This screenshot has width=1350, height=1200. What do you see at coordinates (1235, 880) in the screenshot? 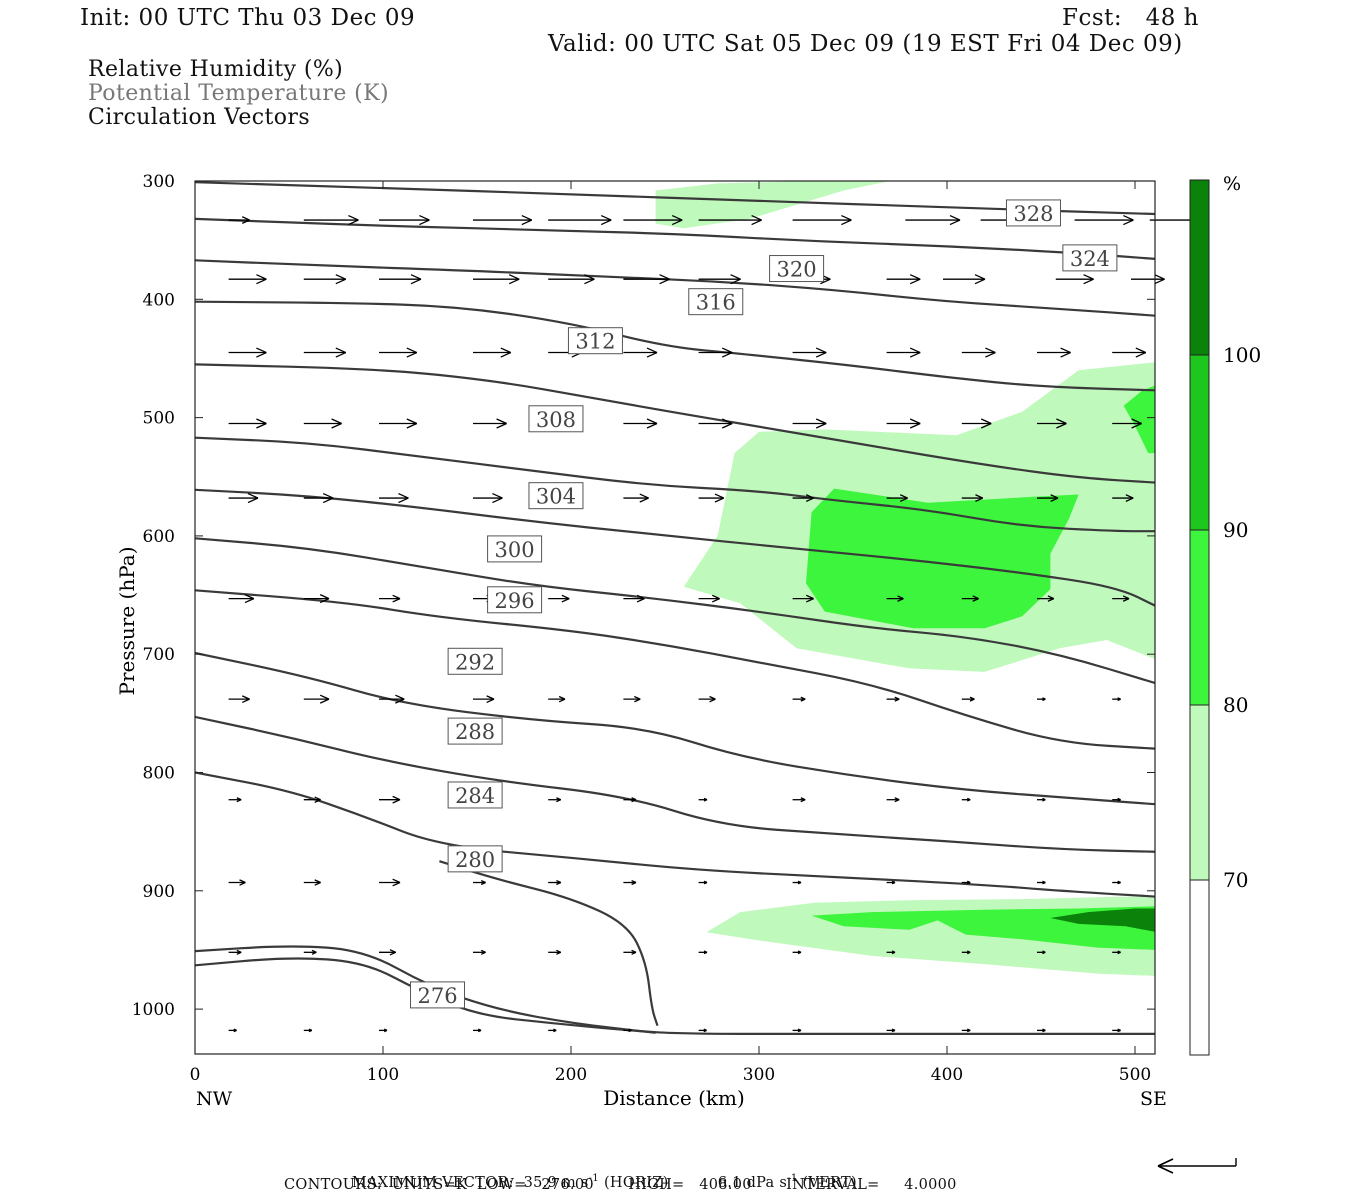
I see `colorbar-label-70: 70` at bounding box center [1235, 880].